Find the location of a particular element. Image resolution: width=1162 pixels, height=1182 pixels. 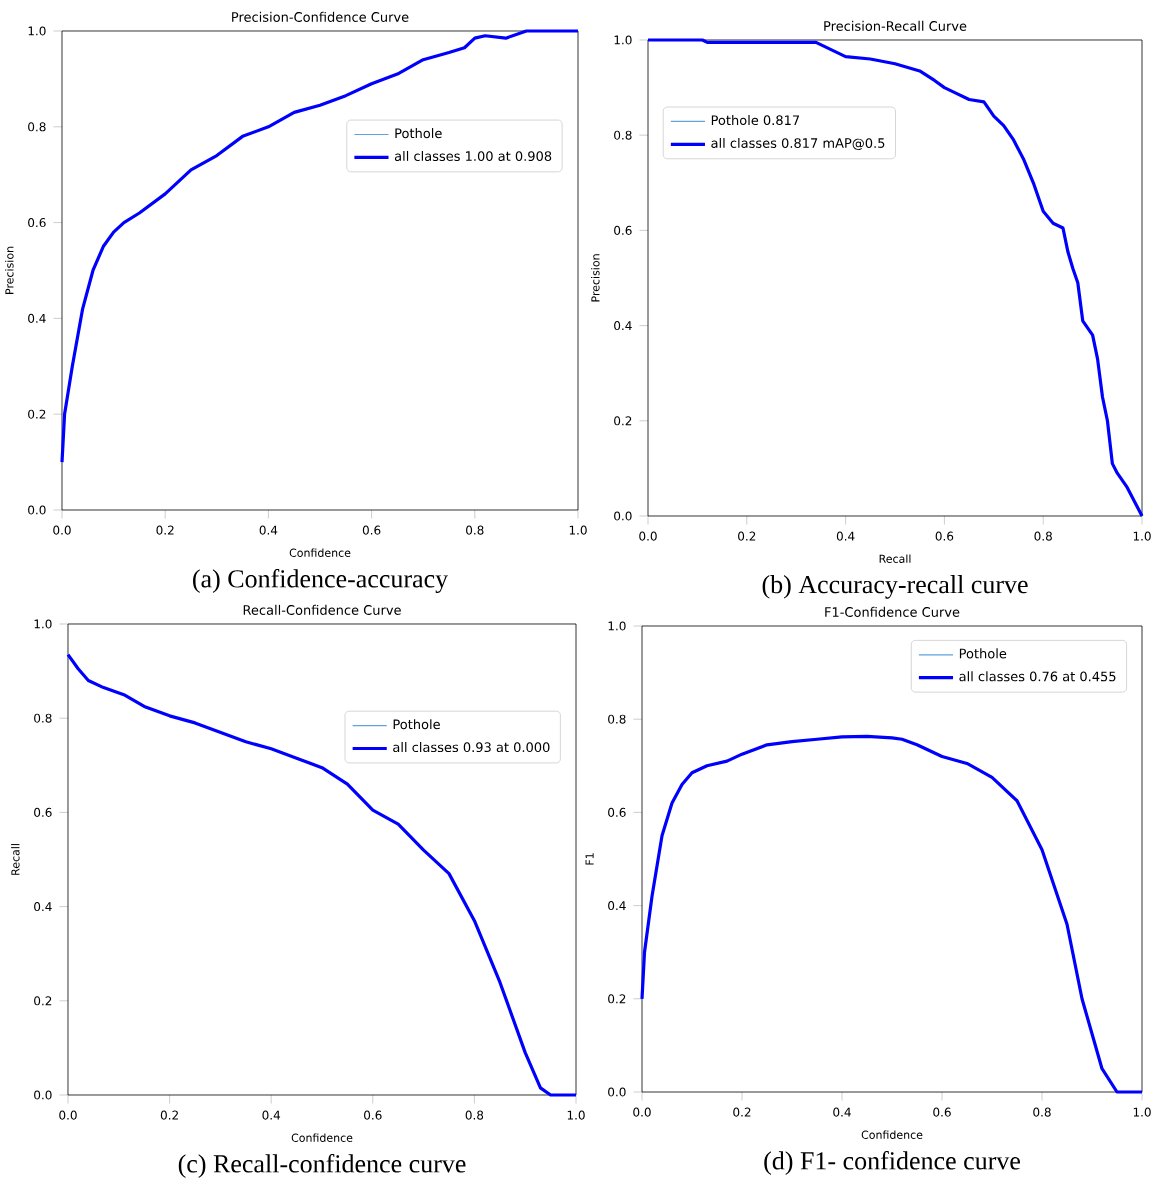

chart-title: F1-Confidence Curve is located at coordinates (892, 611).